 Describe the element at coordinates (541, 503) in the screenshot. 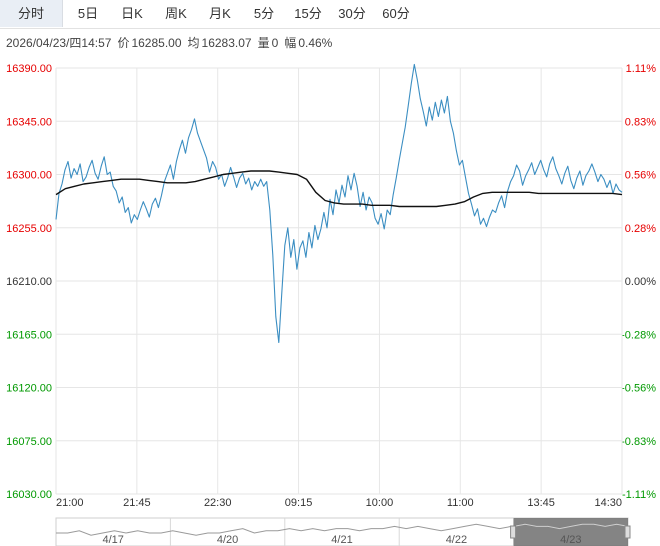

I see `x-tick-label-6: 13:45` at that location.